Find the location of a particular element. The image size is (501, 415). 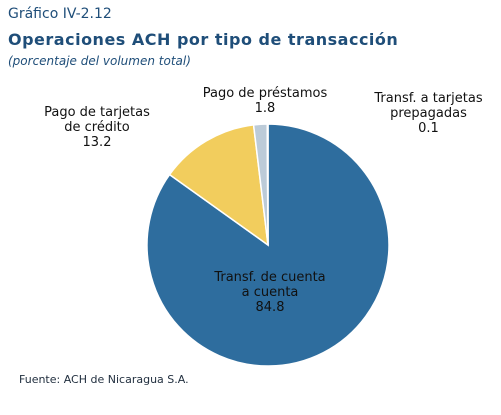

slice-label-transf-cuenta: Transf. de cuenta a cuenta 84.8 is located at coordinates (270, 292).